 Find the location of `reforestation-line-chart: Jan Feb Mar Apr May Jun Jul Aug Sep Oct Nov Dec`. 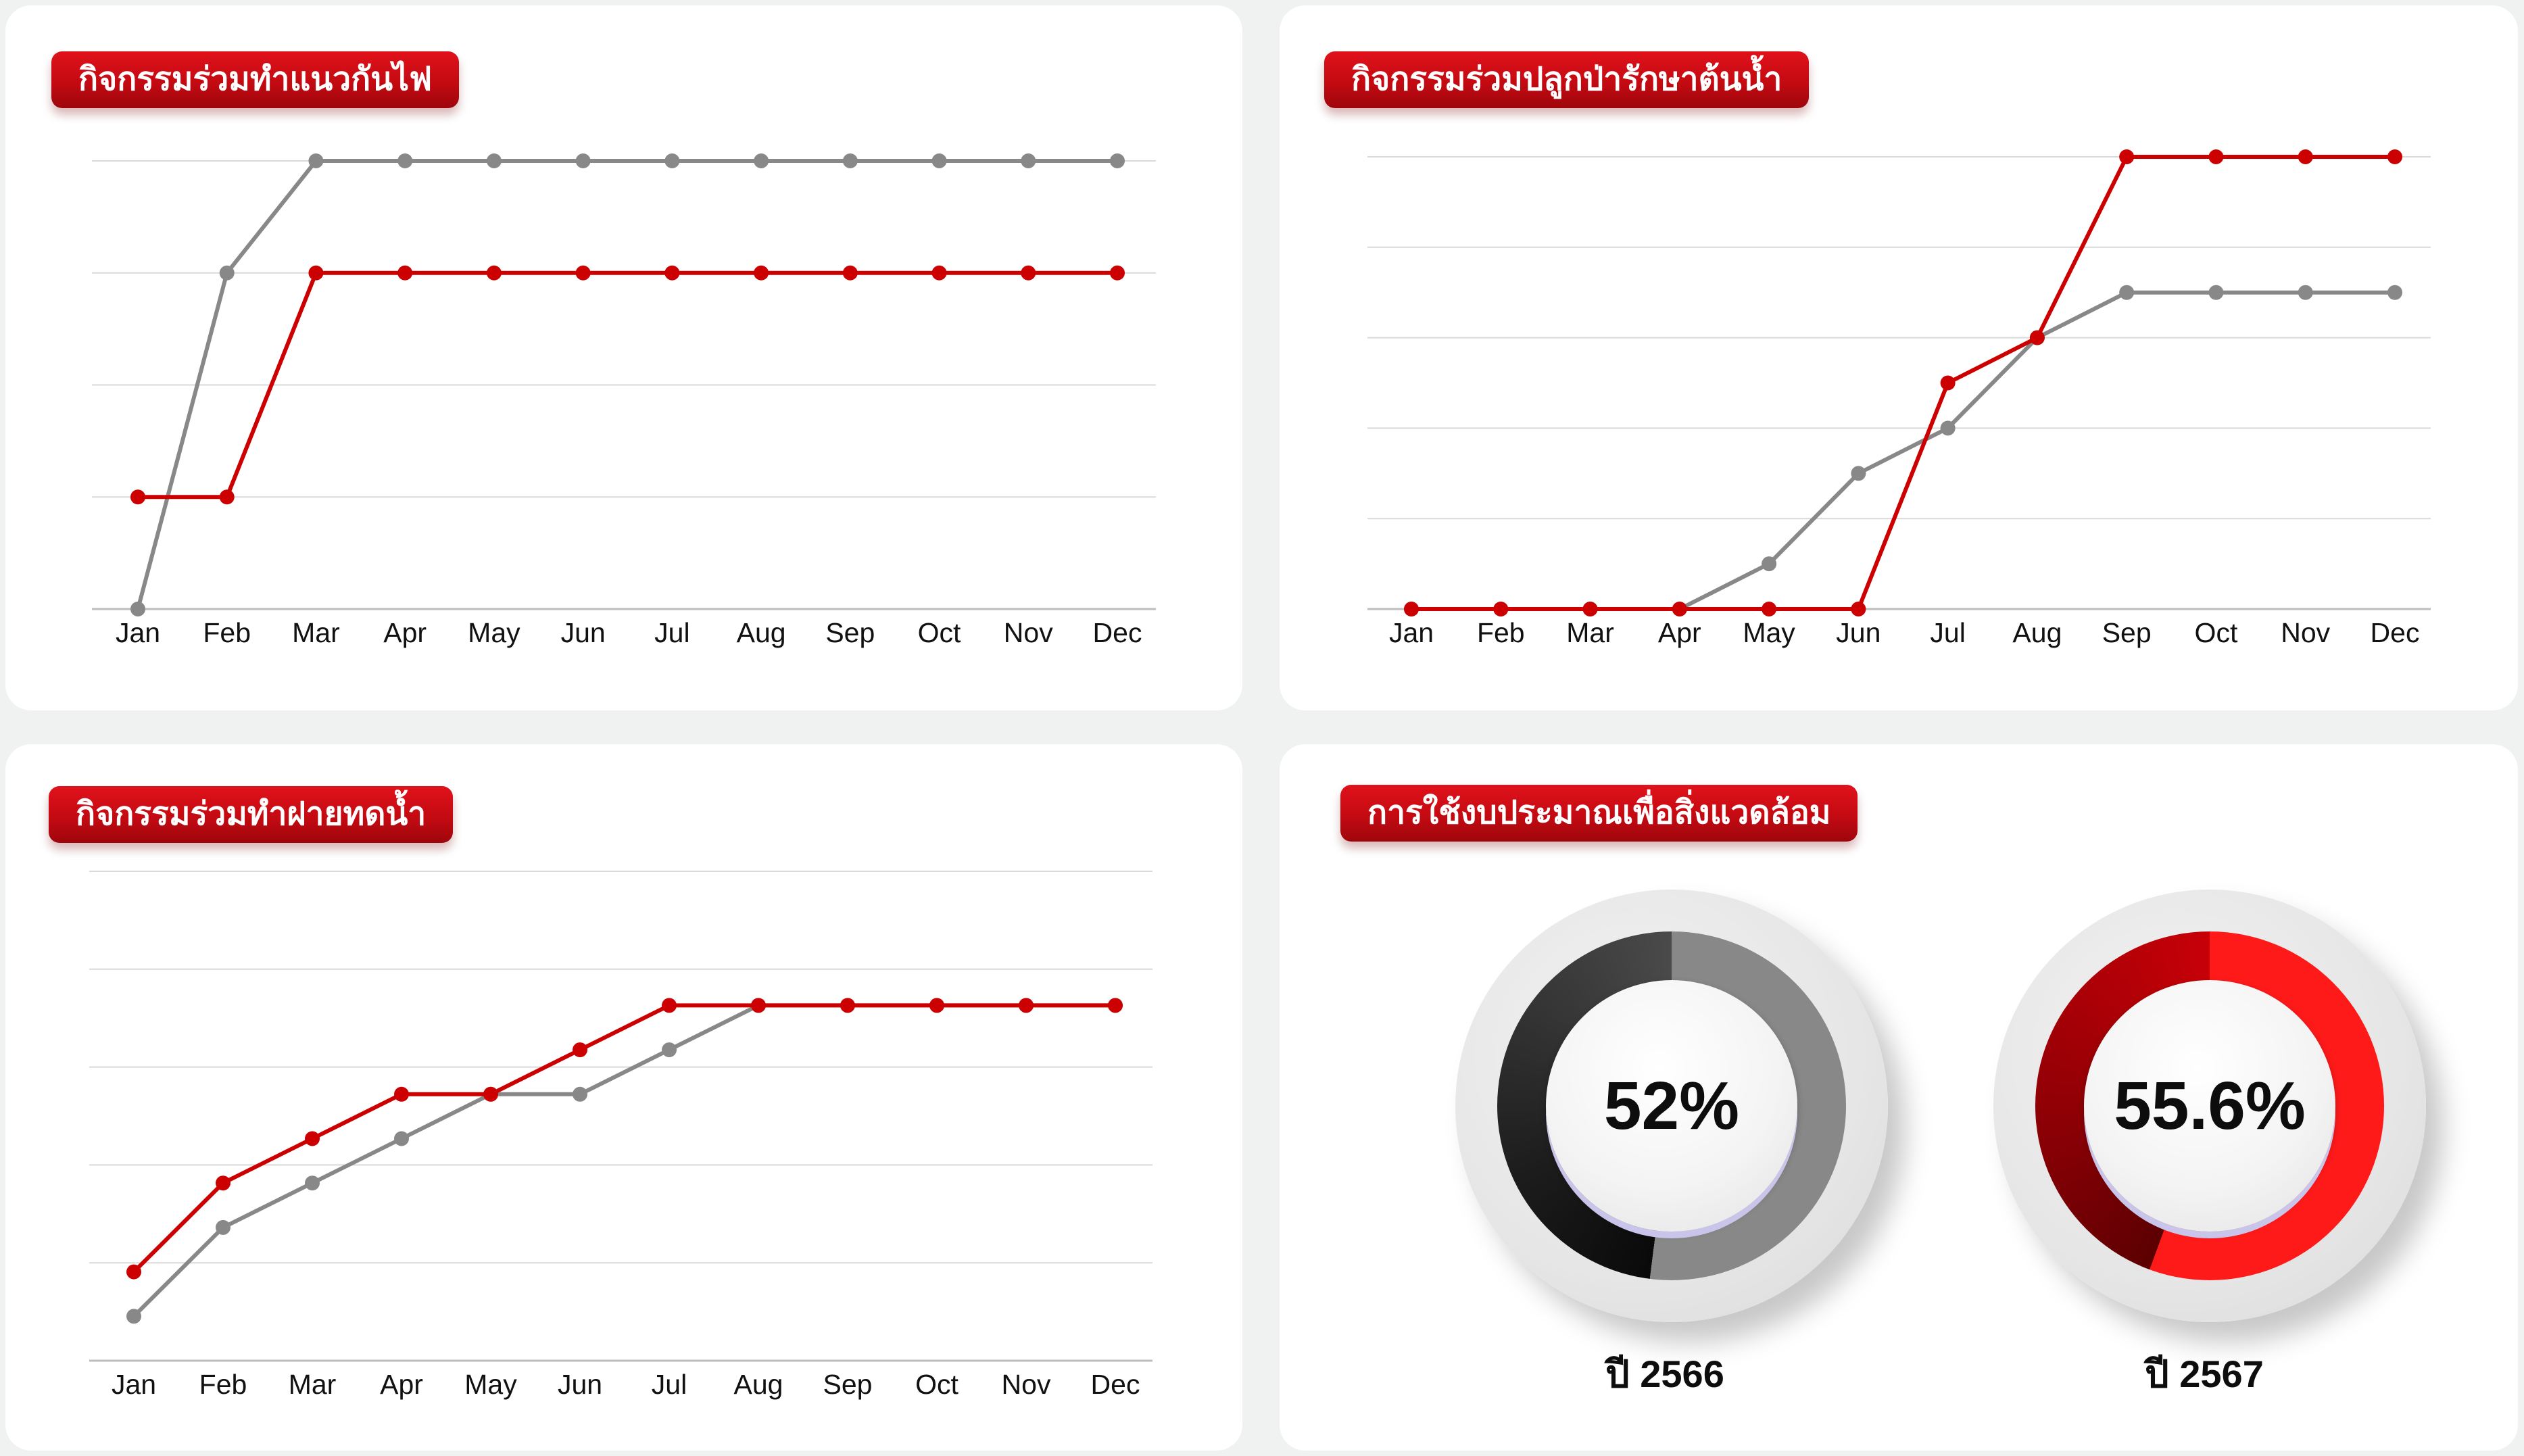

reforestation-line-chart: Jan Feb Mar Apr May Jun Jul Aug Sep Oct Nov Dec is located at coordinates (1899, 398).